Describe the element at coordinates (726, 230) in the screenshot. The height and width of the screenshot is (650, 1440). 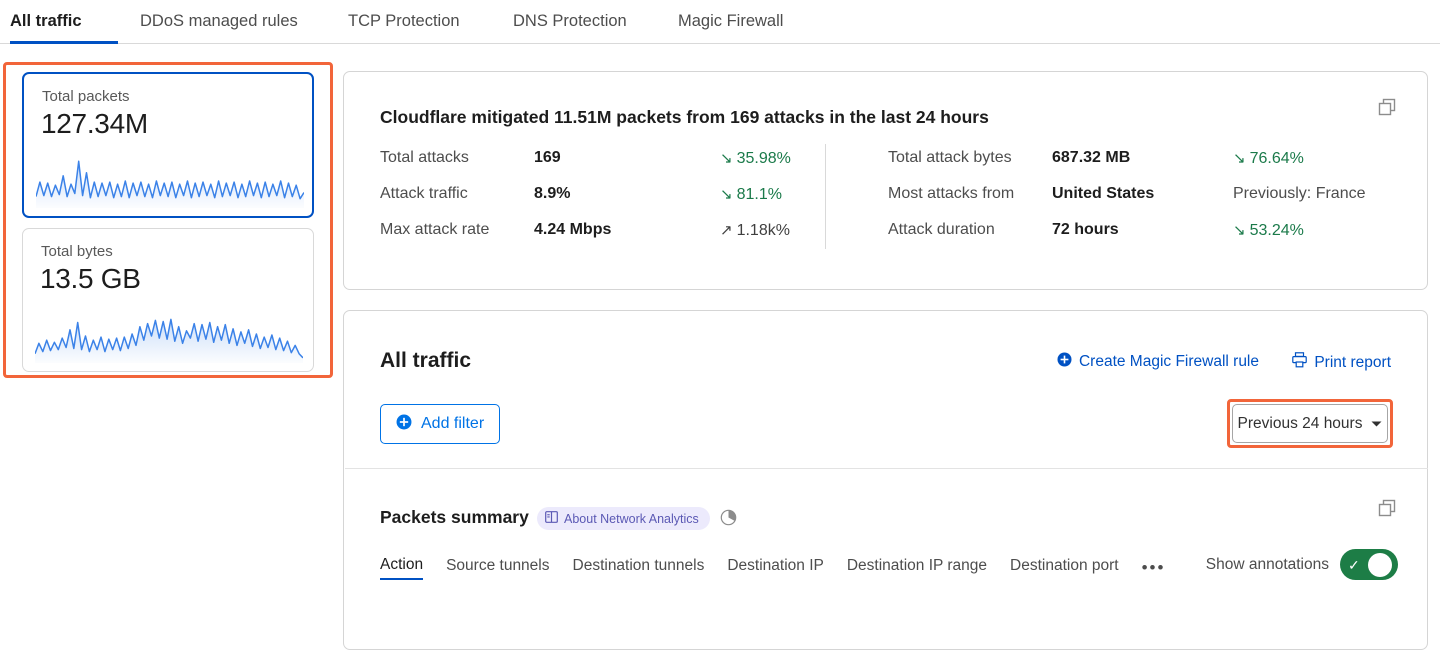
I see `arrow-up-right-icon: ↗` at that location.